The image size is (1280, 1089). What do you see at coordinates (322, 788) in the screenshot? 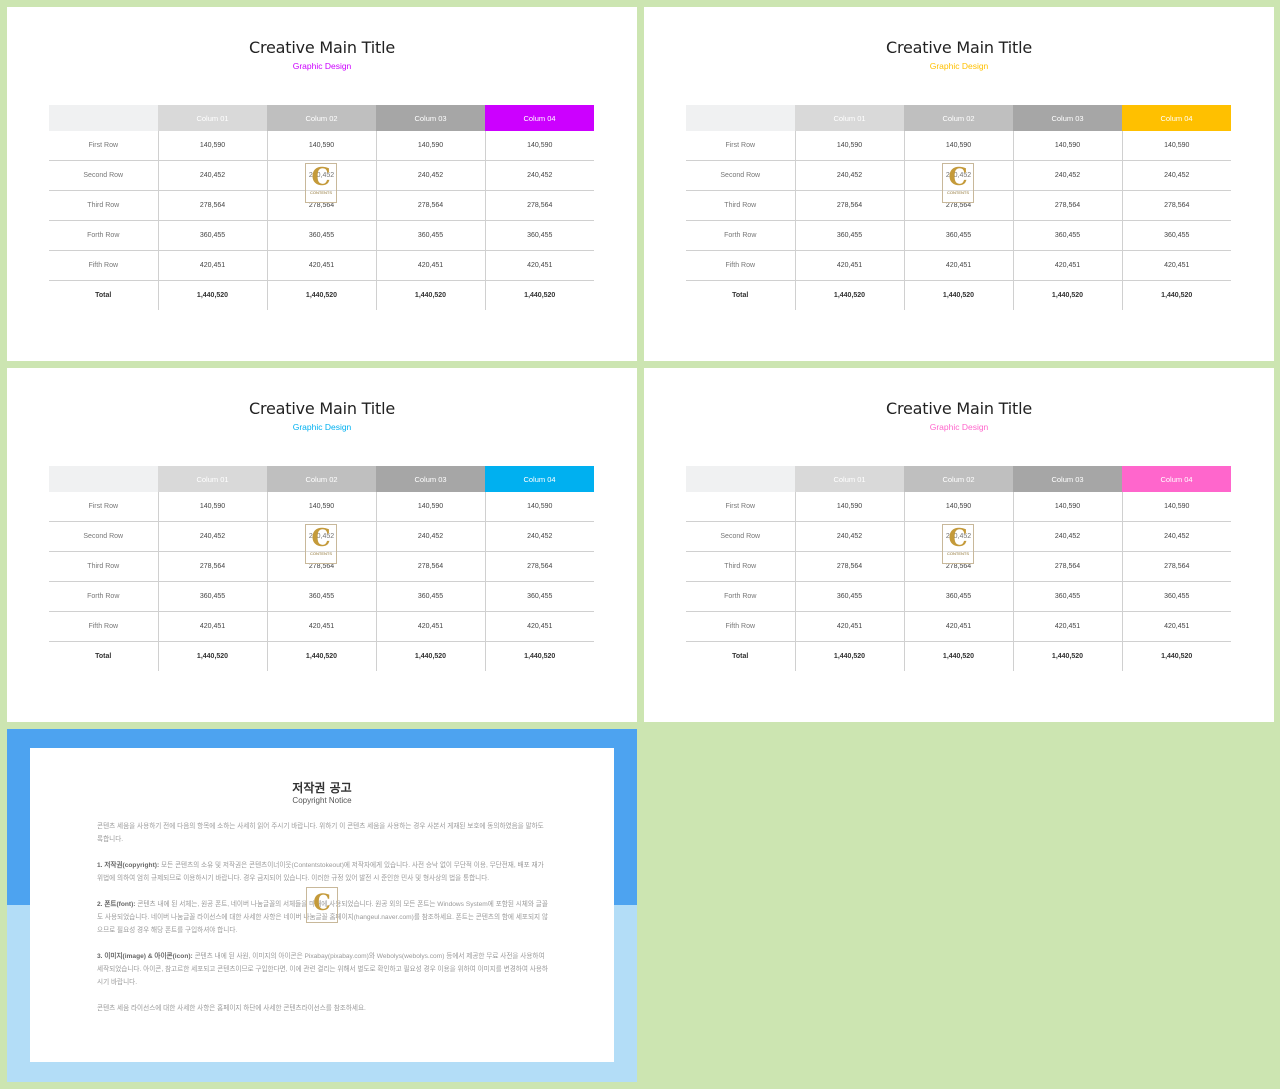
I see `copyright-title: 저작권 공고` at bounding box center [322, 788].